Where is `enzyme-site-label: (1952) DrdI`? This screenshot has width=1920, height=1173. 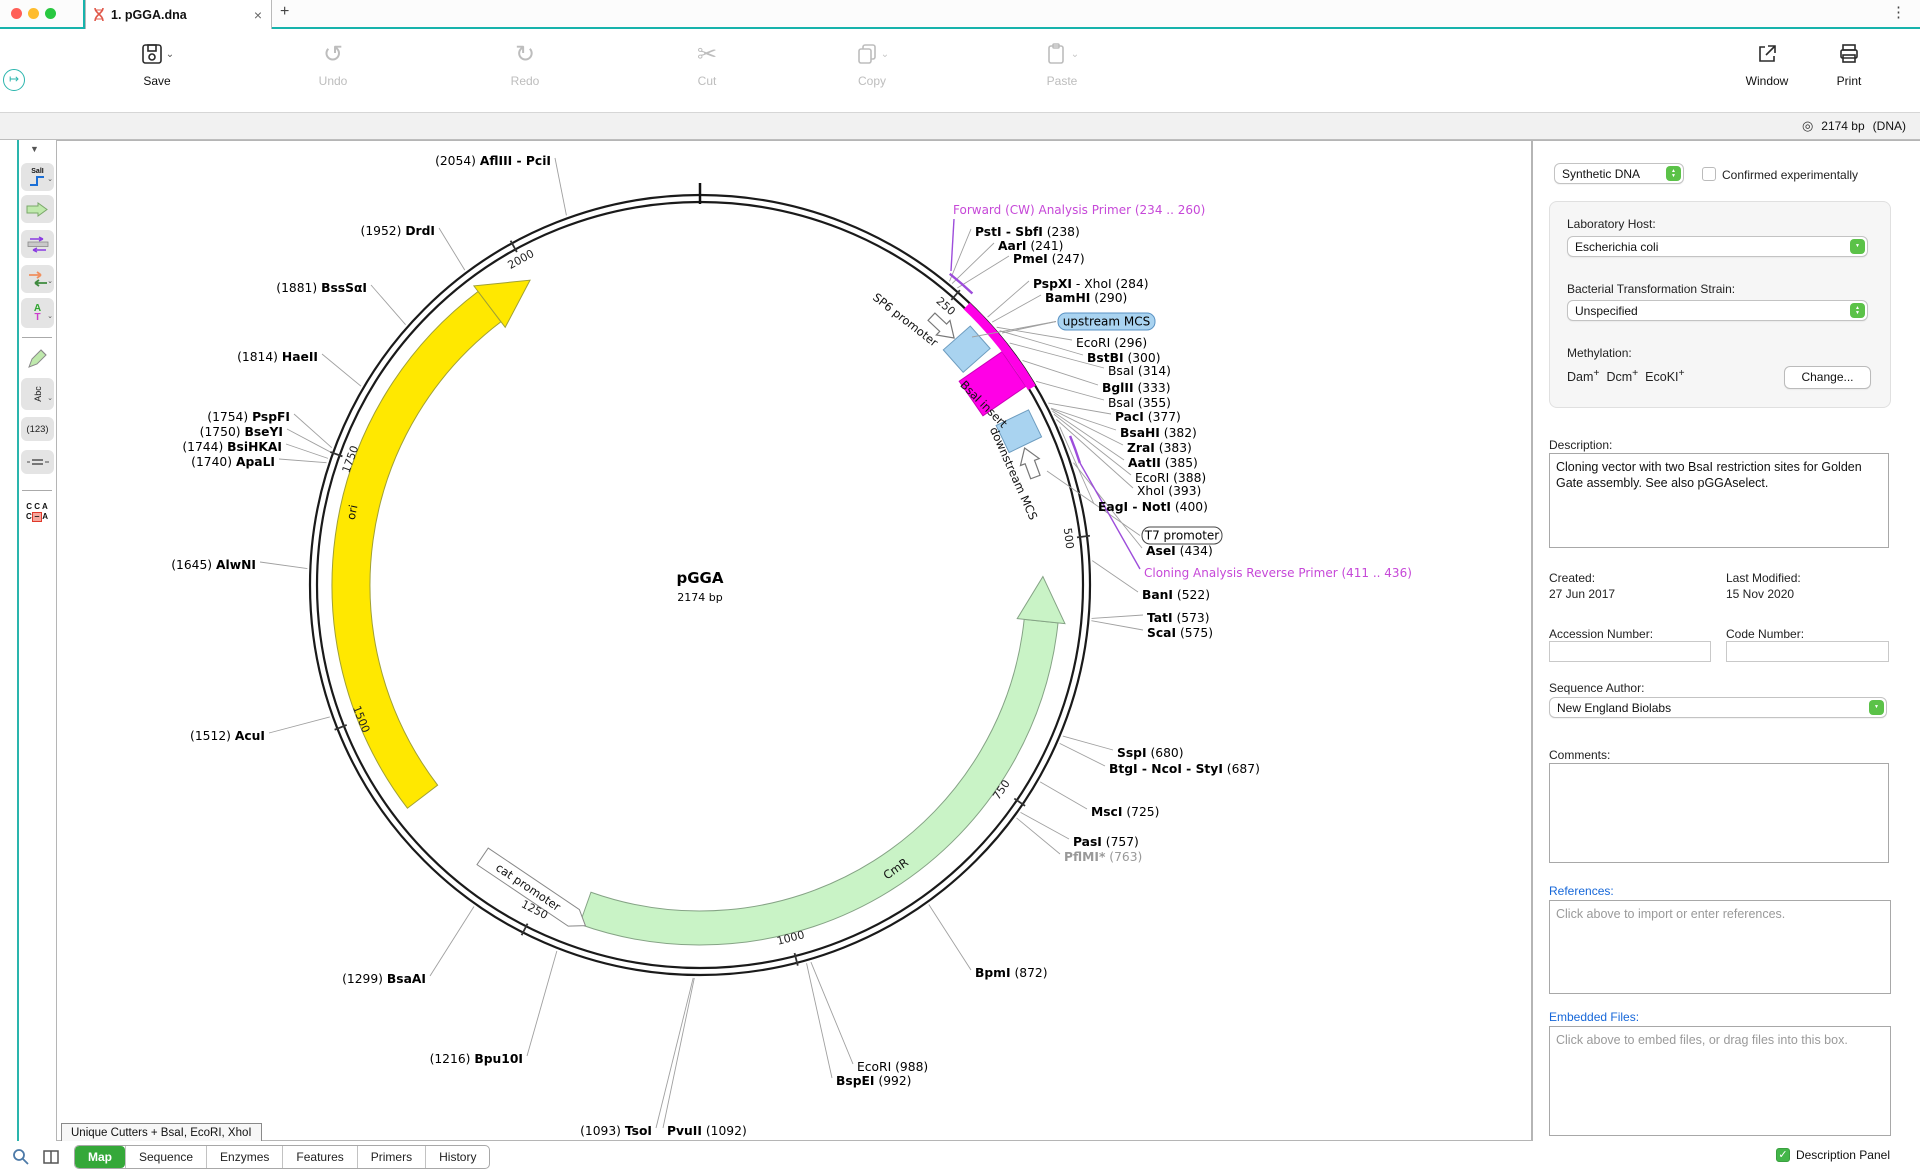
enzyme-site-label: (1952) DrdI is located at coordinates (398, 231).